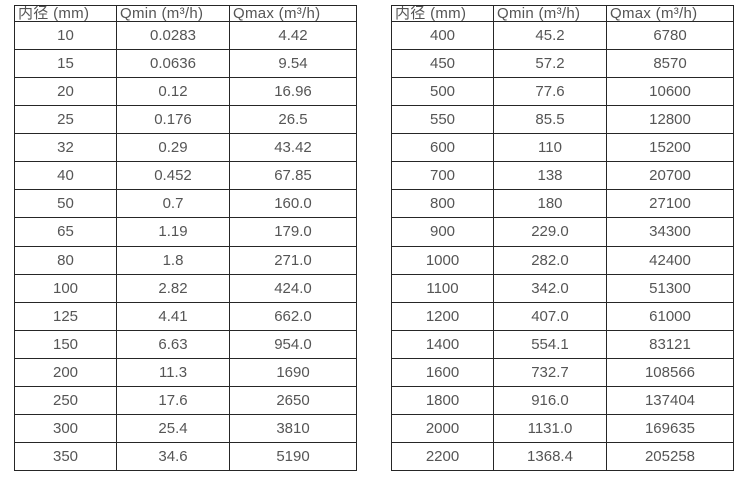 This screenshot has height=483, width=750. What do you see at coordinates (65, 288) in the screenshot?
I see `cell: 100` at bounding box center [65, 288].